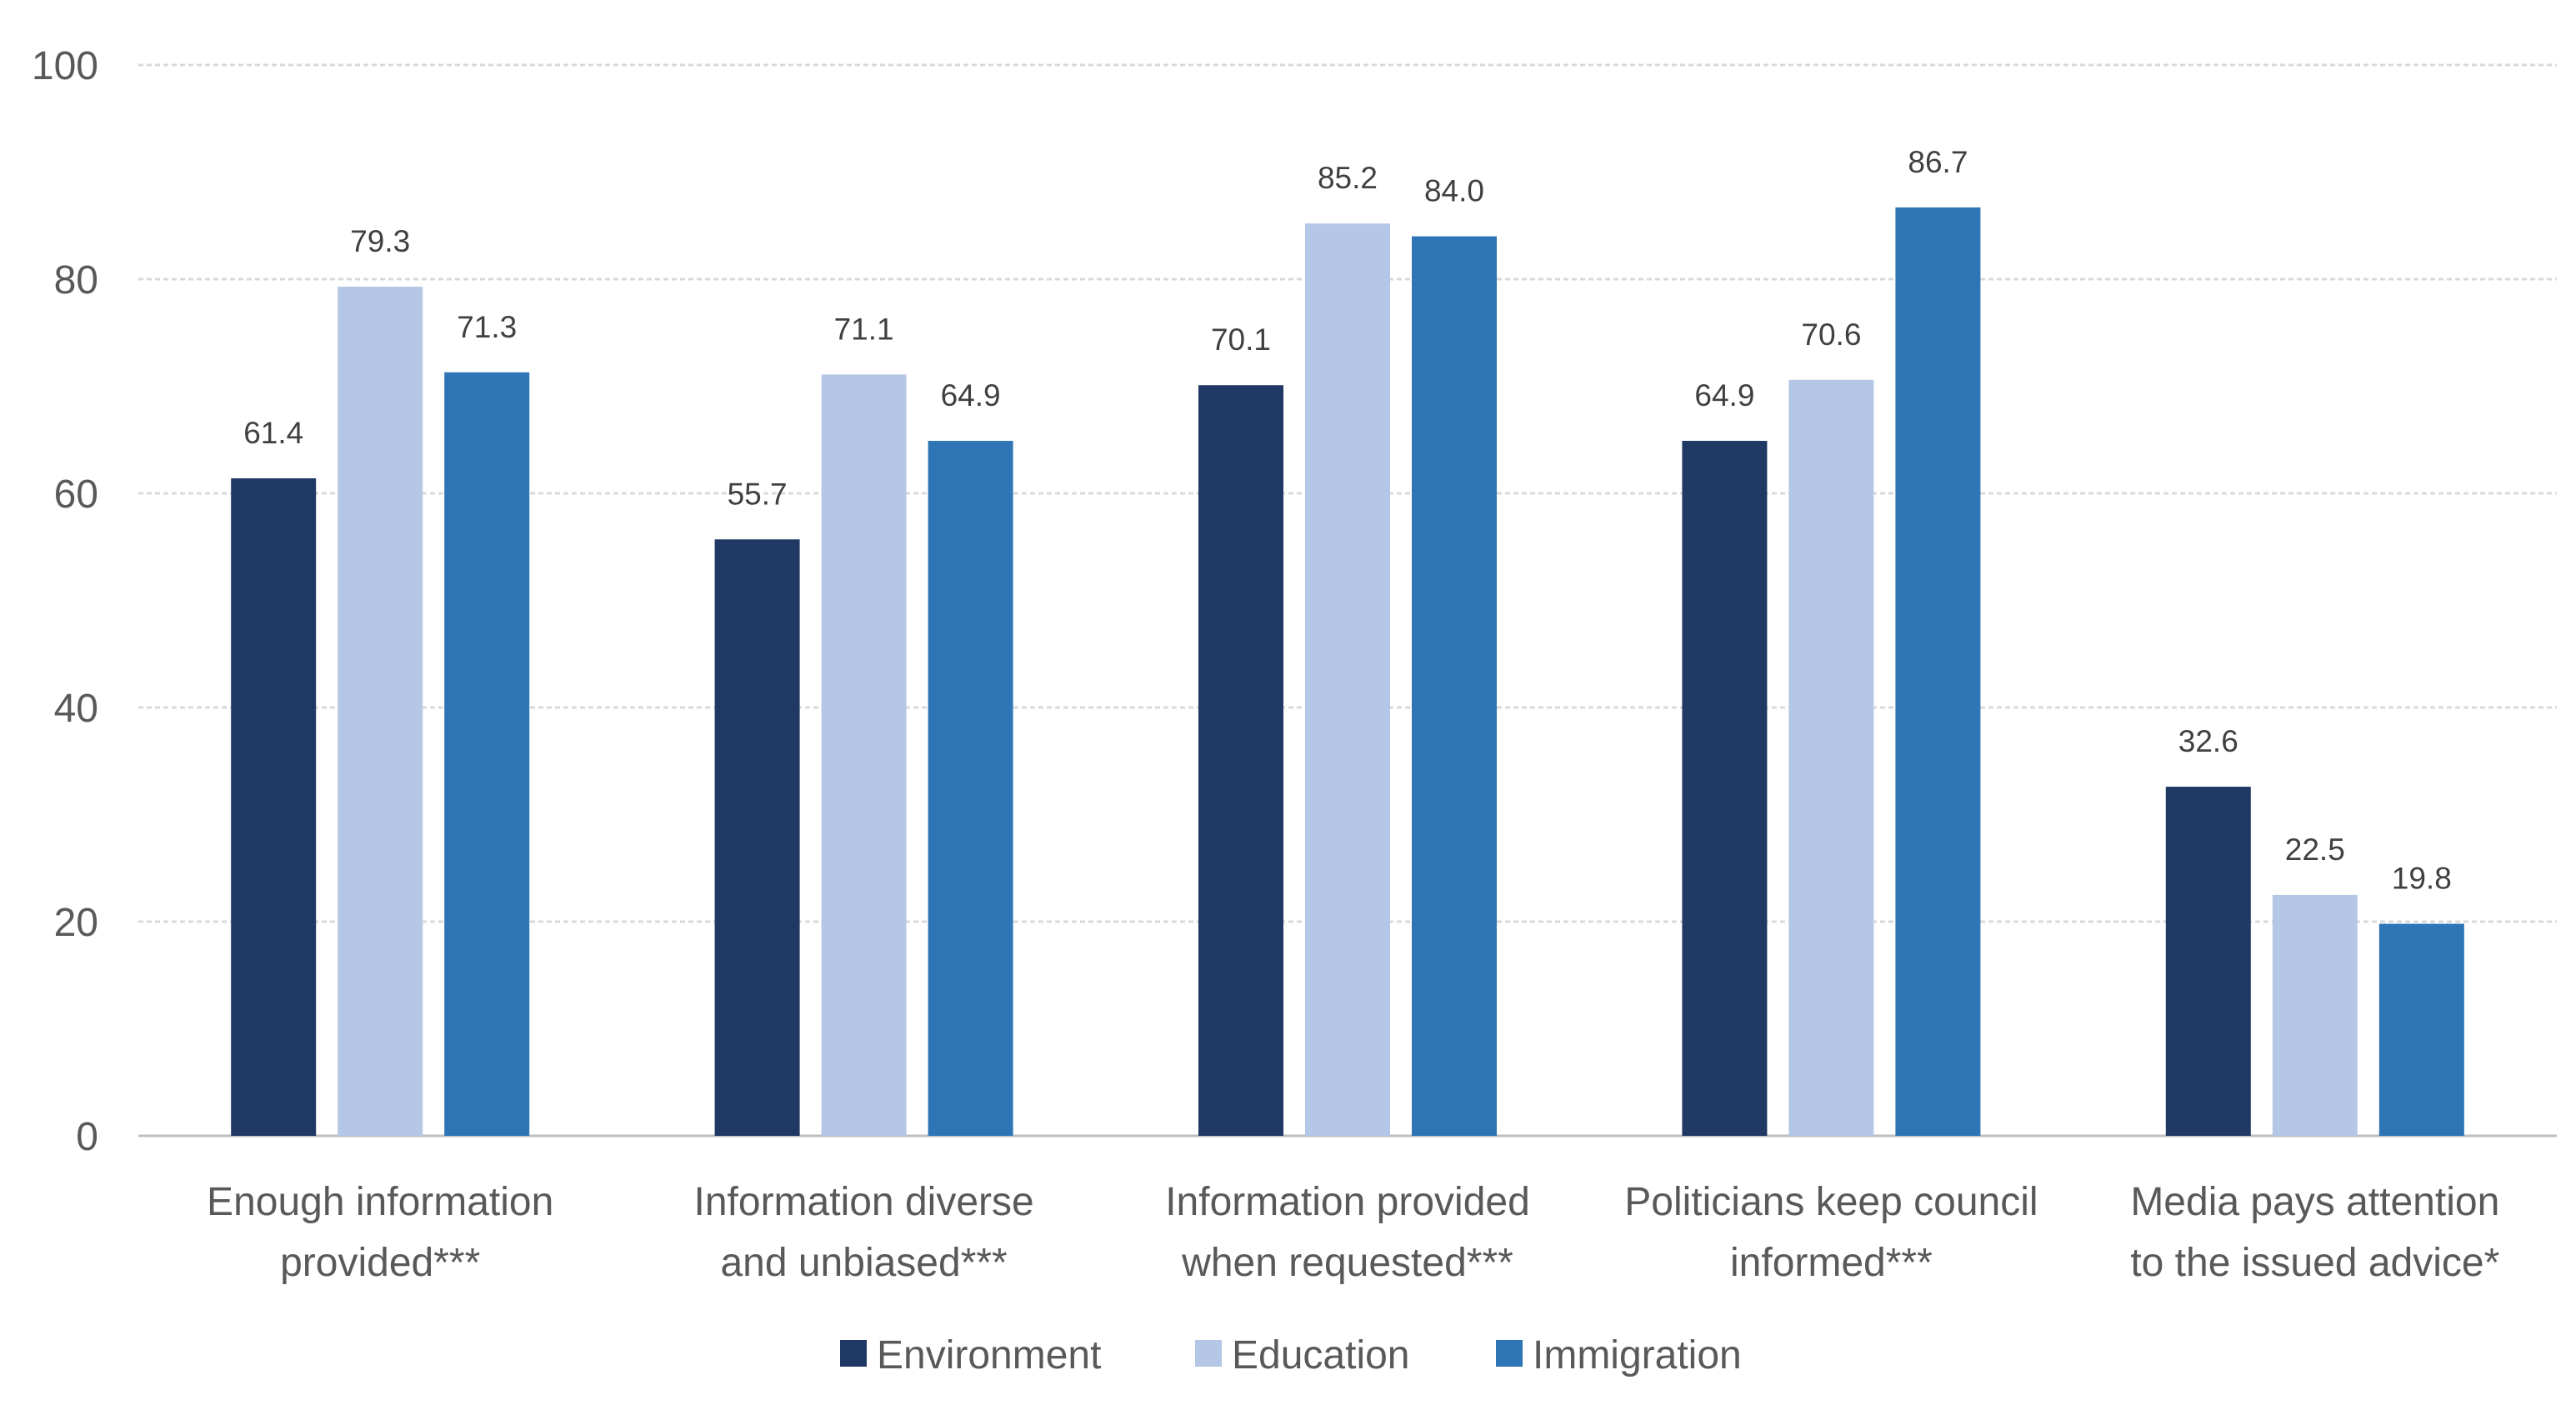 This screenshot has width=2576, height=1415. Describe the element at coordinates (380, 1202) in the screenshot. I see `category-label: Enough information` at that location.